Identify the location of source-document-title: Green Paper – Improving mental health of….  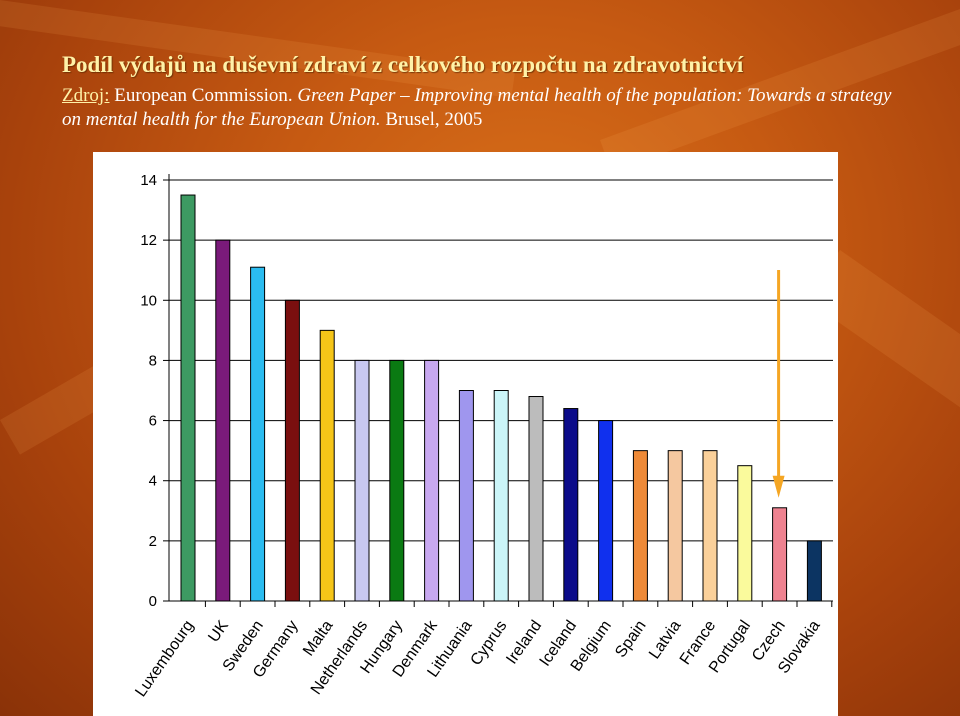
(477, 107).